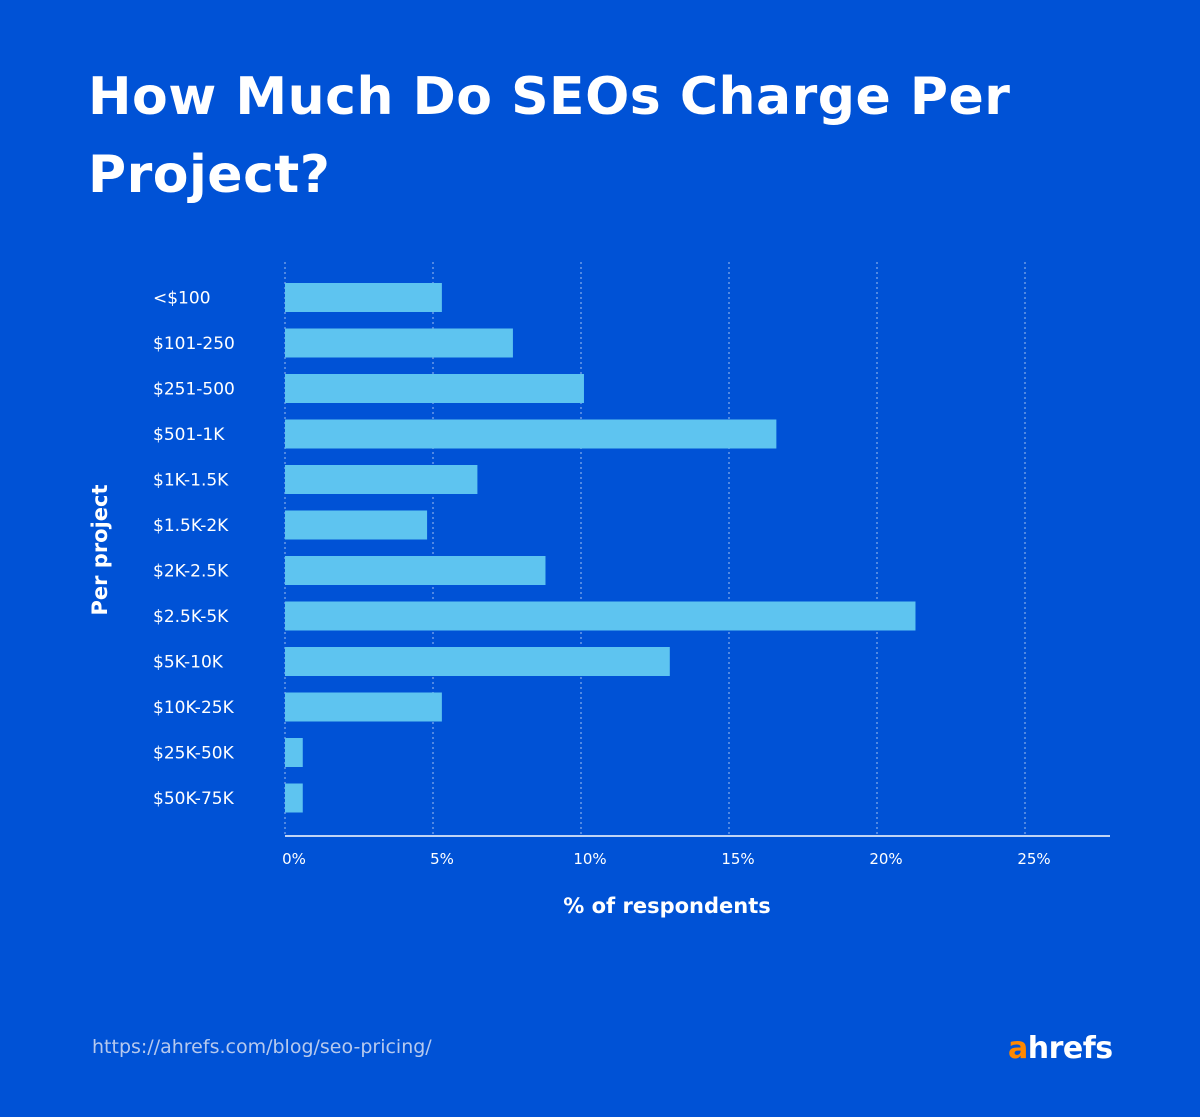 The image size is (1200, 1117). I want to click on category-label: $2K-2.5K, so click(191, 572).